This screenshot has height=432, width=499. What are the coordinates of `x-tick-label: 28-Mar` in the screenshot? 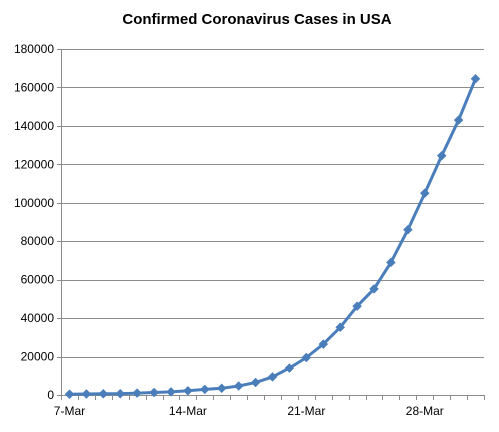 It's located at (425, 411).